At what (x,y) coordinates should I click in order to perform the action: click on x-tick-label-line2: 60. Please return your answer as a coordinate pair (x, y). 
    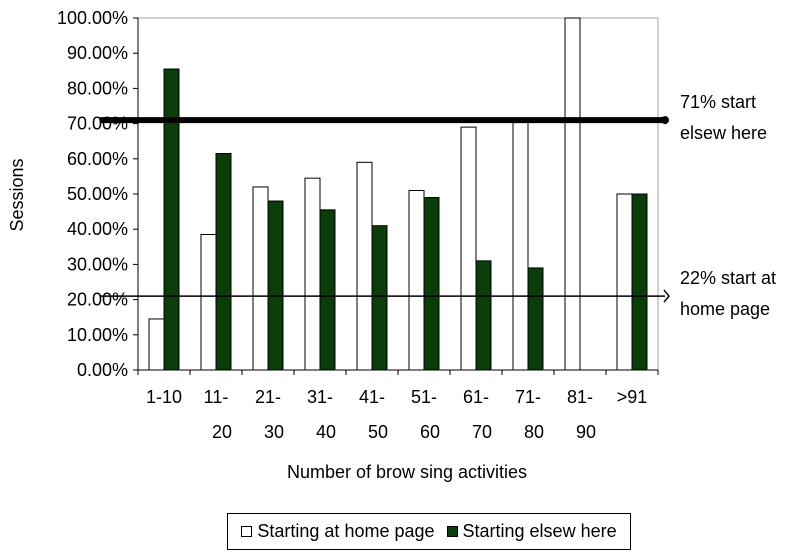
    Looking at the image, I should click on (430, 432).